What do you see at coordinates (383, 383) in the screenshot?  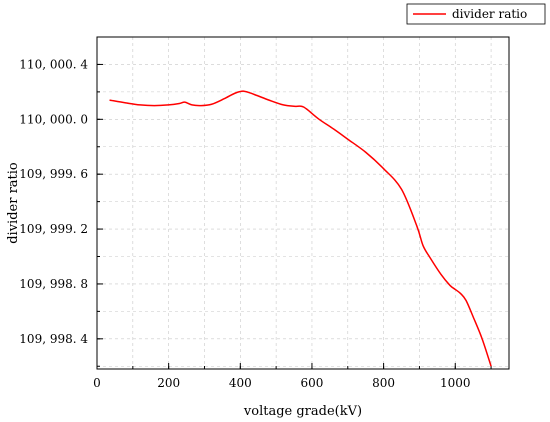 I see `x-tick-label: 800` at bounding box center [383, 383].